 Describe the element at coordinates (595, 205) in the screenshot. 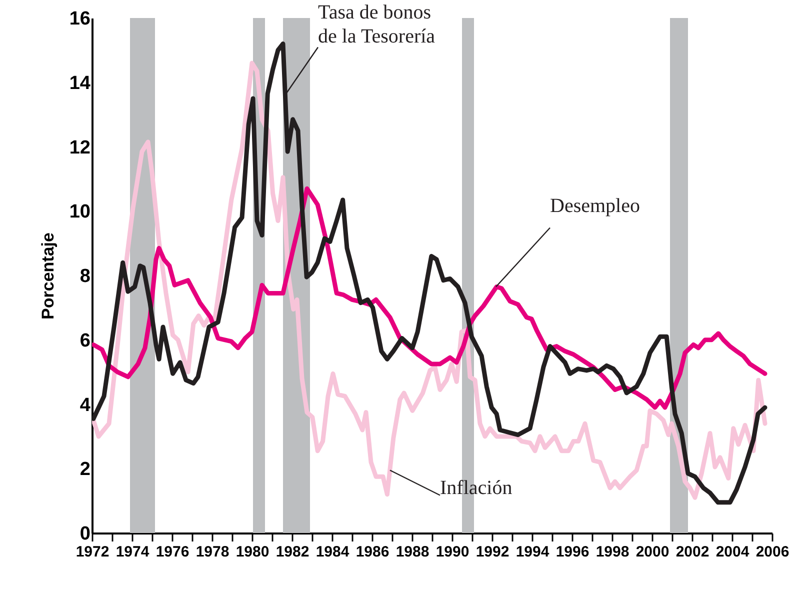

I see `annotation: Desempleo` at that location.